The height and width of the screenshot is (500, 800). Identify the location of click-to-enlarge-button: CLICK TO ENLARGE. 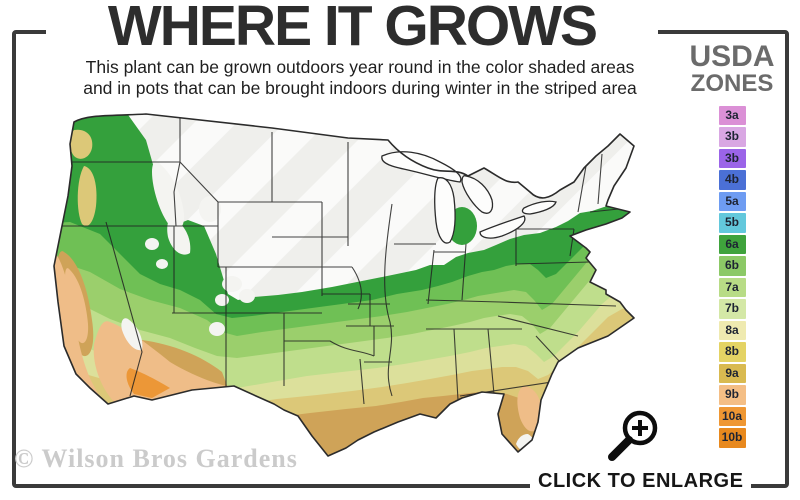
(641, 483).